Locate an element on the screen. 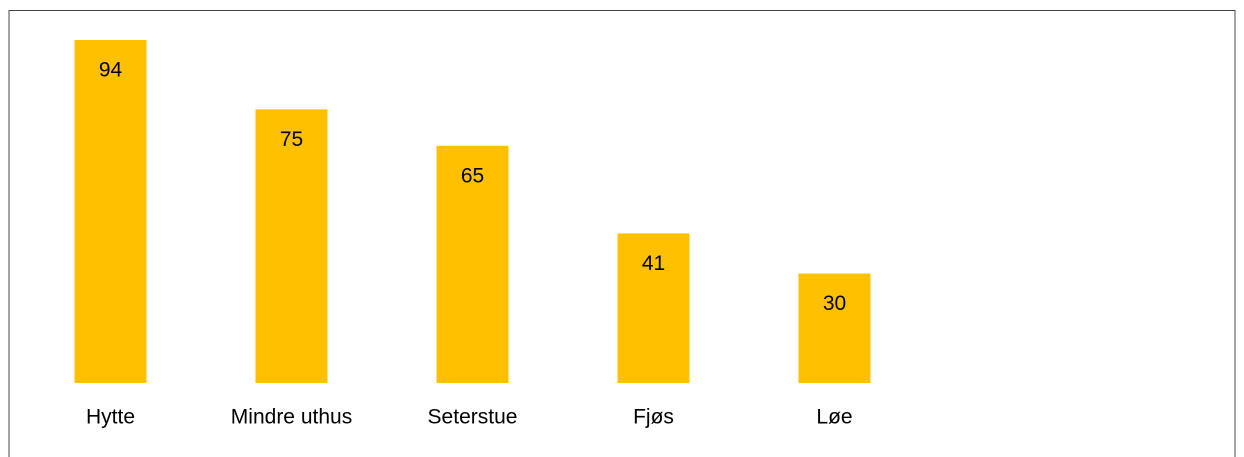 This screenshot has height=457, width=1244. data-label: 94 is located at coordinates (111, 70).